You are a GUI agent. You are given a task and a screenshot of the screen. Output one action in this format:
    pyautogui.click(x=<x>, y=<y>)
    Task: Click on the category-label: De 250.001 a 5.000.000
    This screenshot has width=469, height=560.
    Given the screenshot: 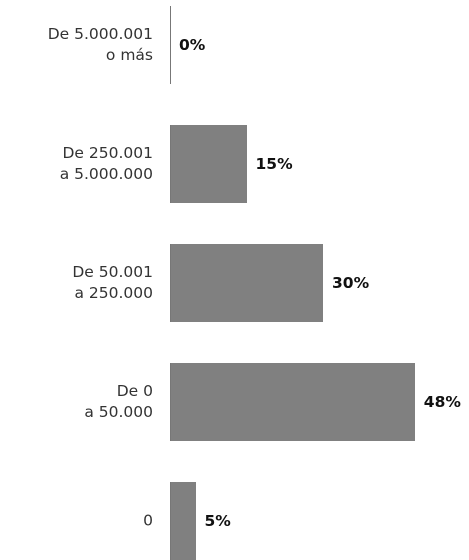 What is the action you would take?
    pyautogui.click(x=106, y=163)
    